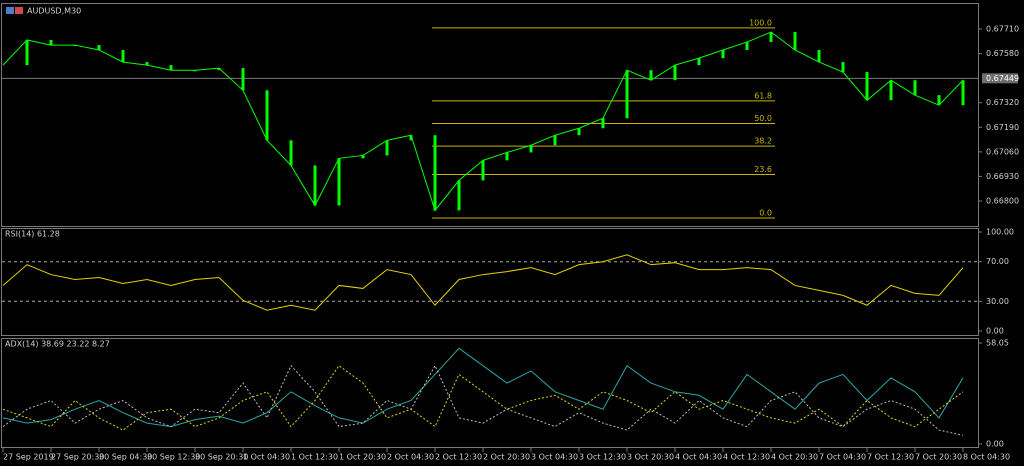 The height and width of the screenshot is (466, 1024). Describe the element at coordinates (54, 11) in the screenshot. I see `chart-title: AUDUSD,M30` at that location.